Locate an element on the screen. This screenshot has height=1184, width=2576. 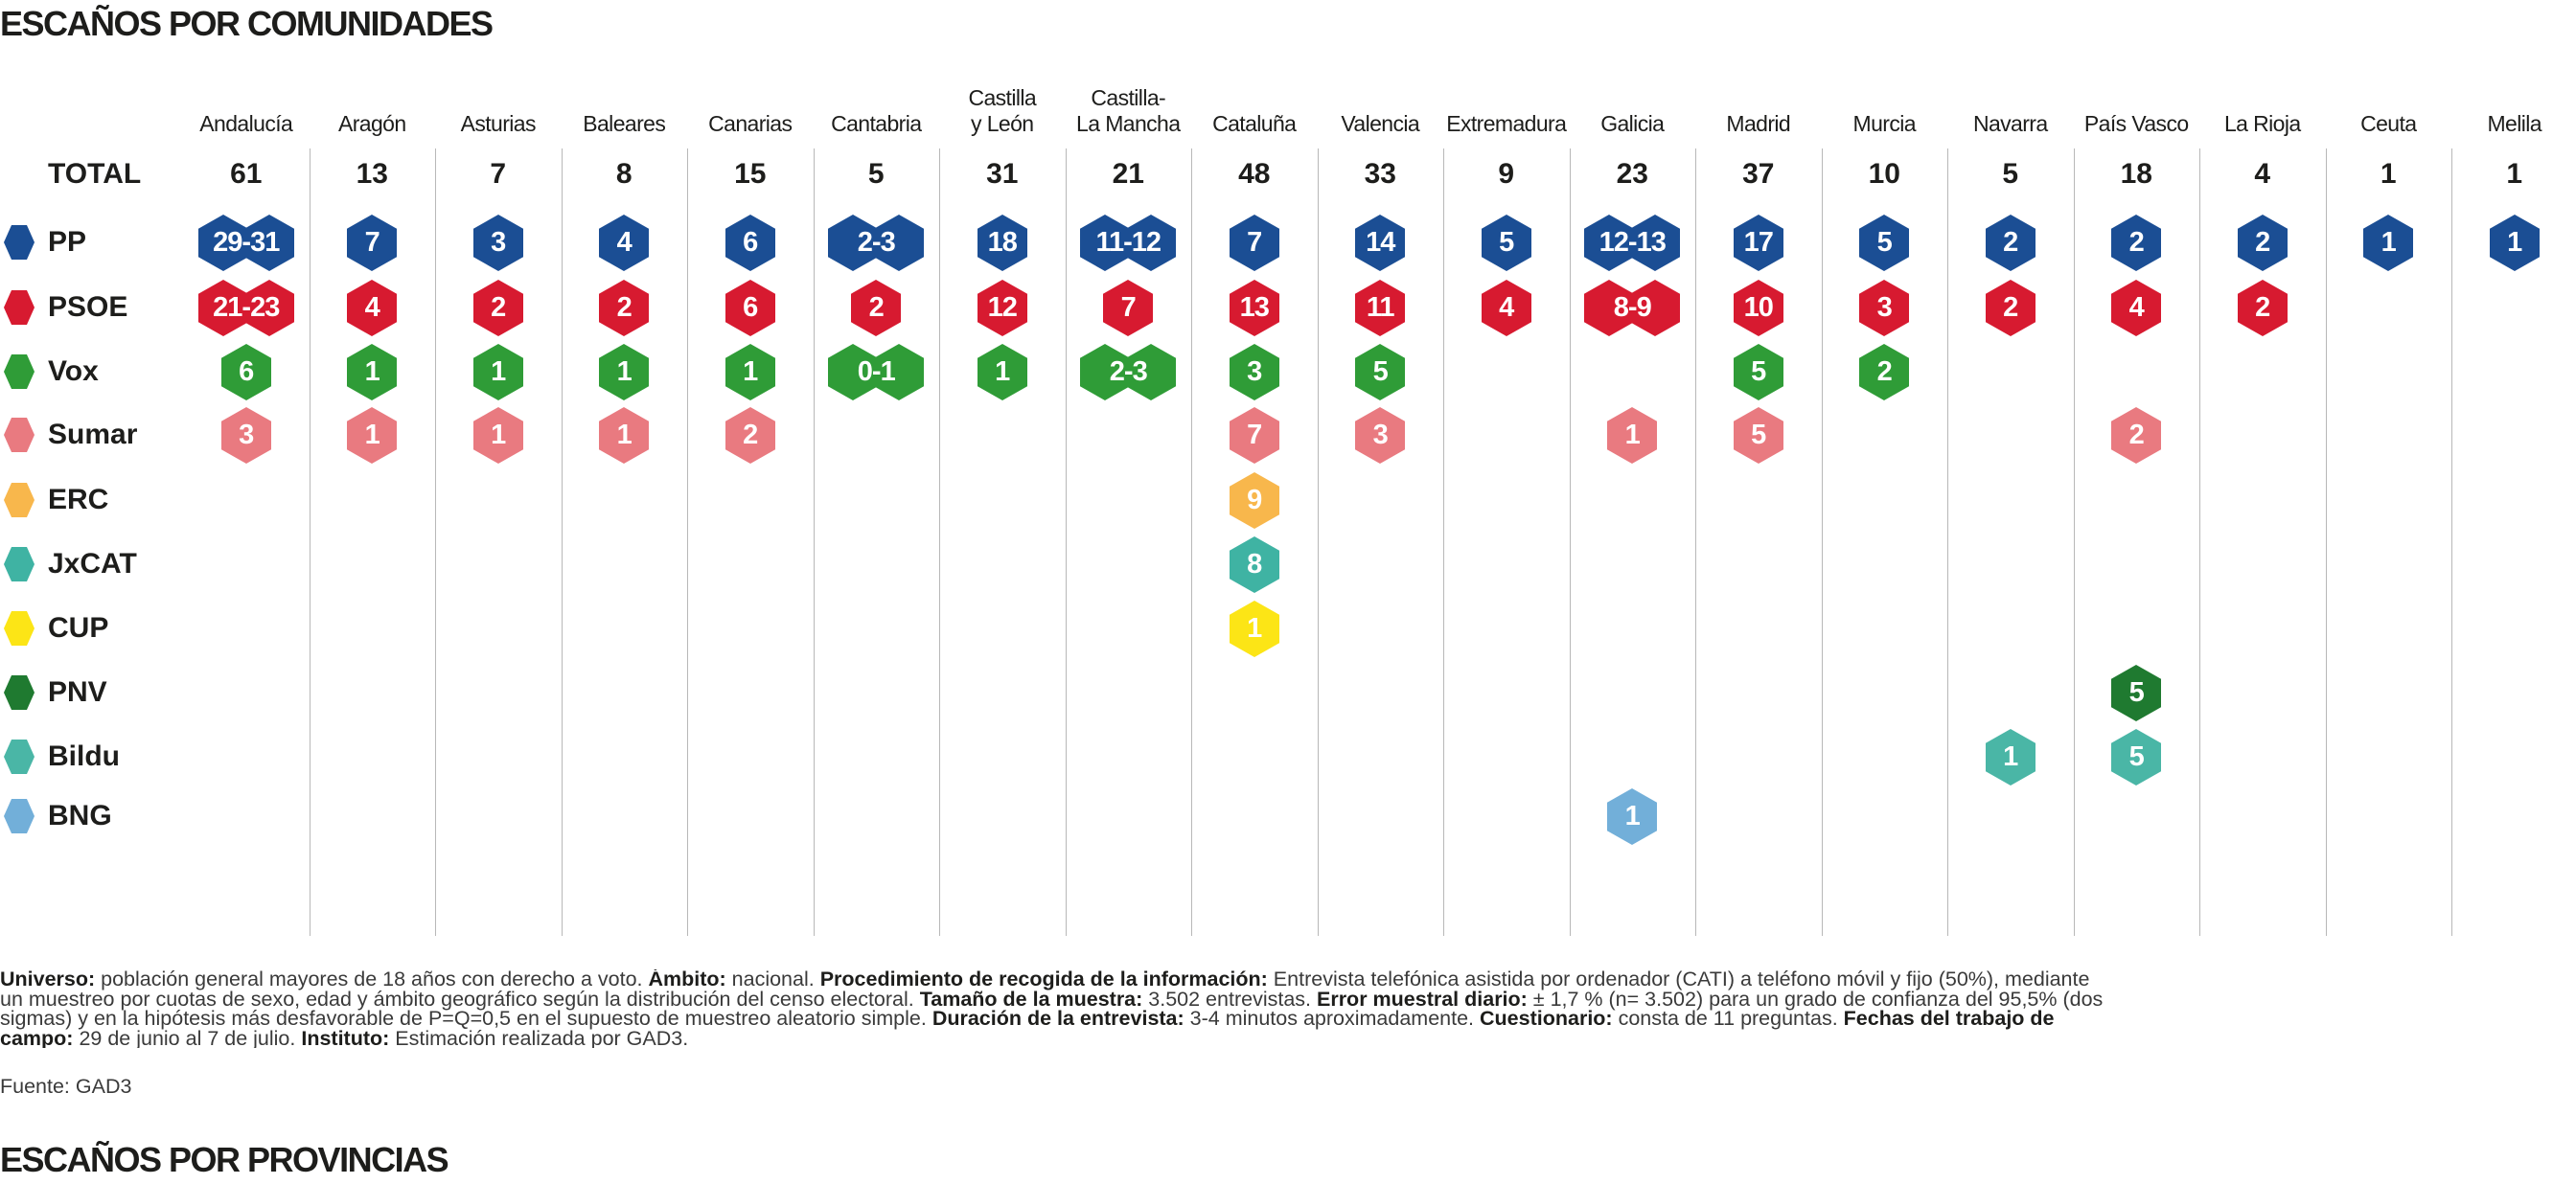
seat-value: 2 is located at coordinates (2136, 242).